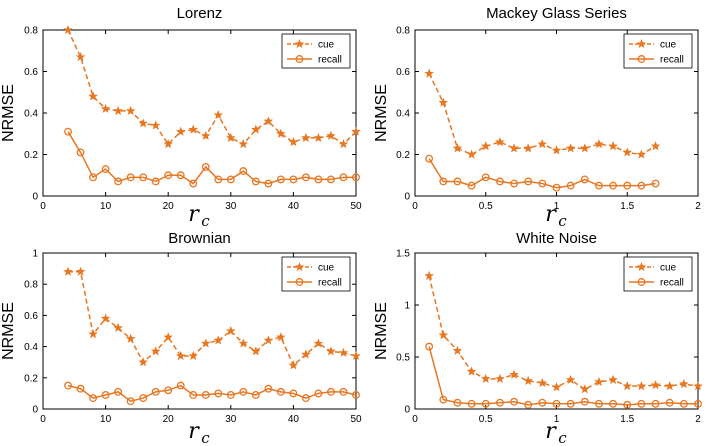 This screenshot has height=446, width=708. What do you see at coordinates (326, 45) in the screenshot?
I see `legend-label-cue: cue` at bounding box center [326, 45].